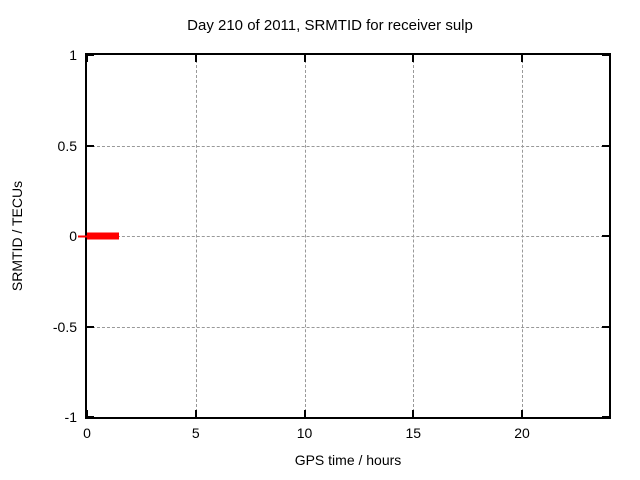 Image resolution: width=640 pixels, height=480 pixels. Describe the element at coordinates (87, 433) in the screenshot. I see `x-tick-label: 0` at that location.